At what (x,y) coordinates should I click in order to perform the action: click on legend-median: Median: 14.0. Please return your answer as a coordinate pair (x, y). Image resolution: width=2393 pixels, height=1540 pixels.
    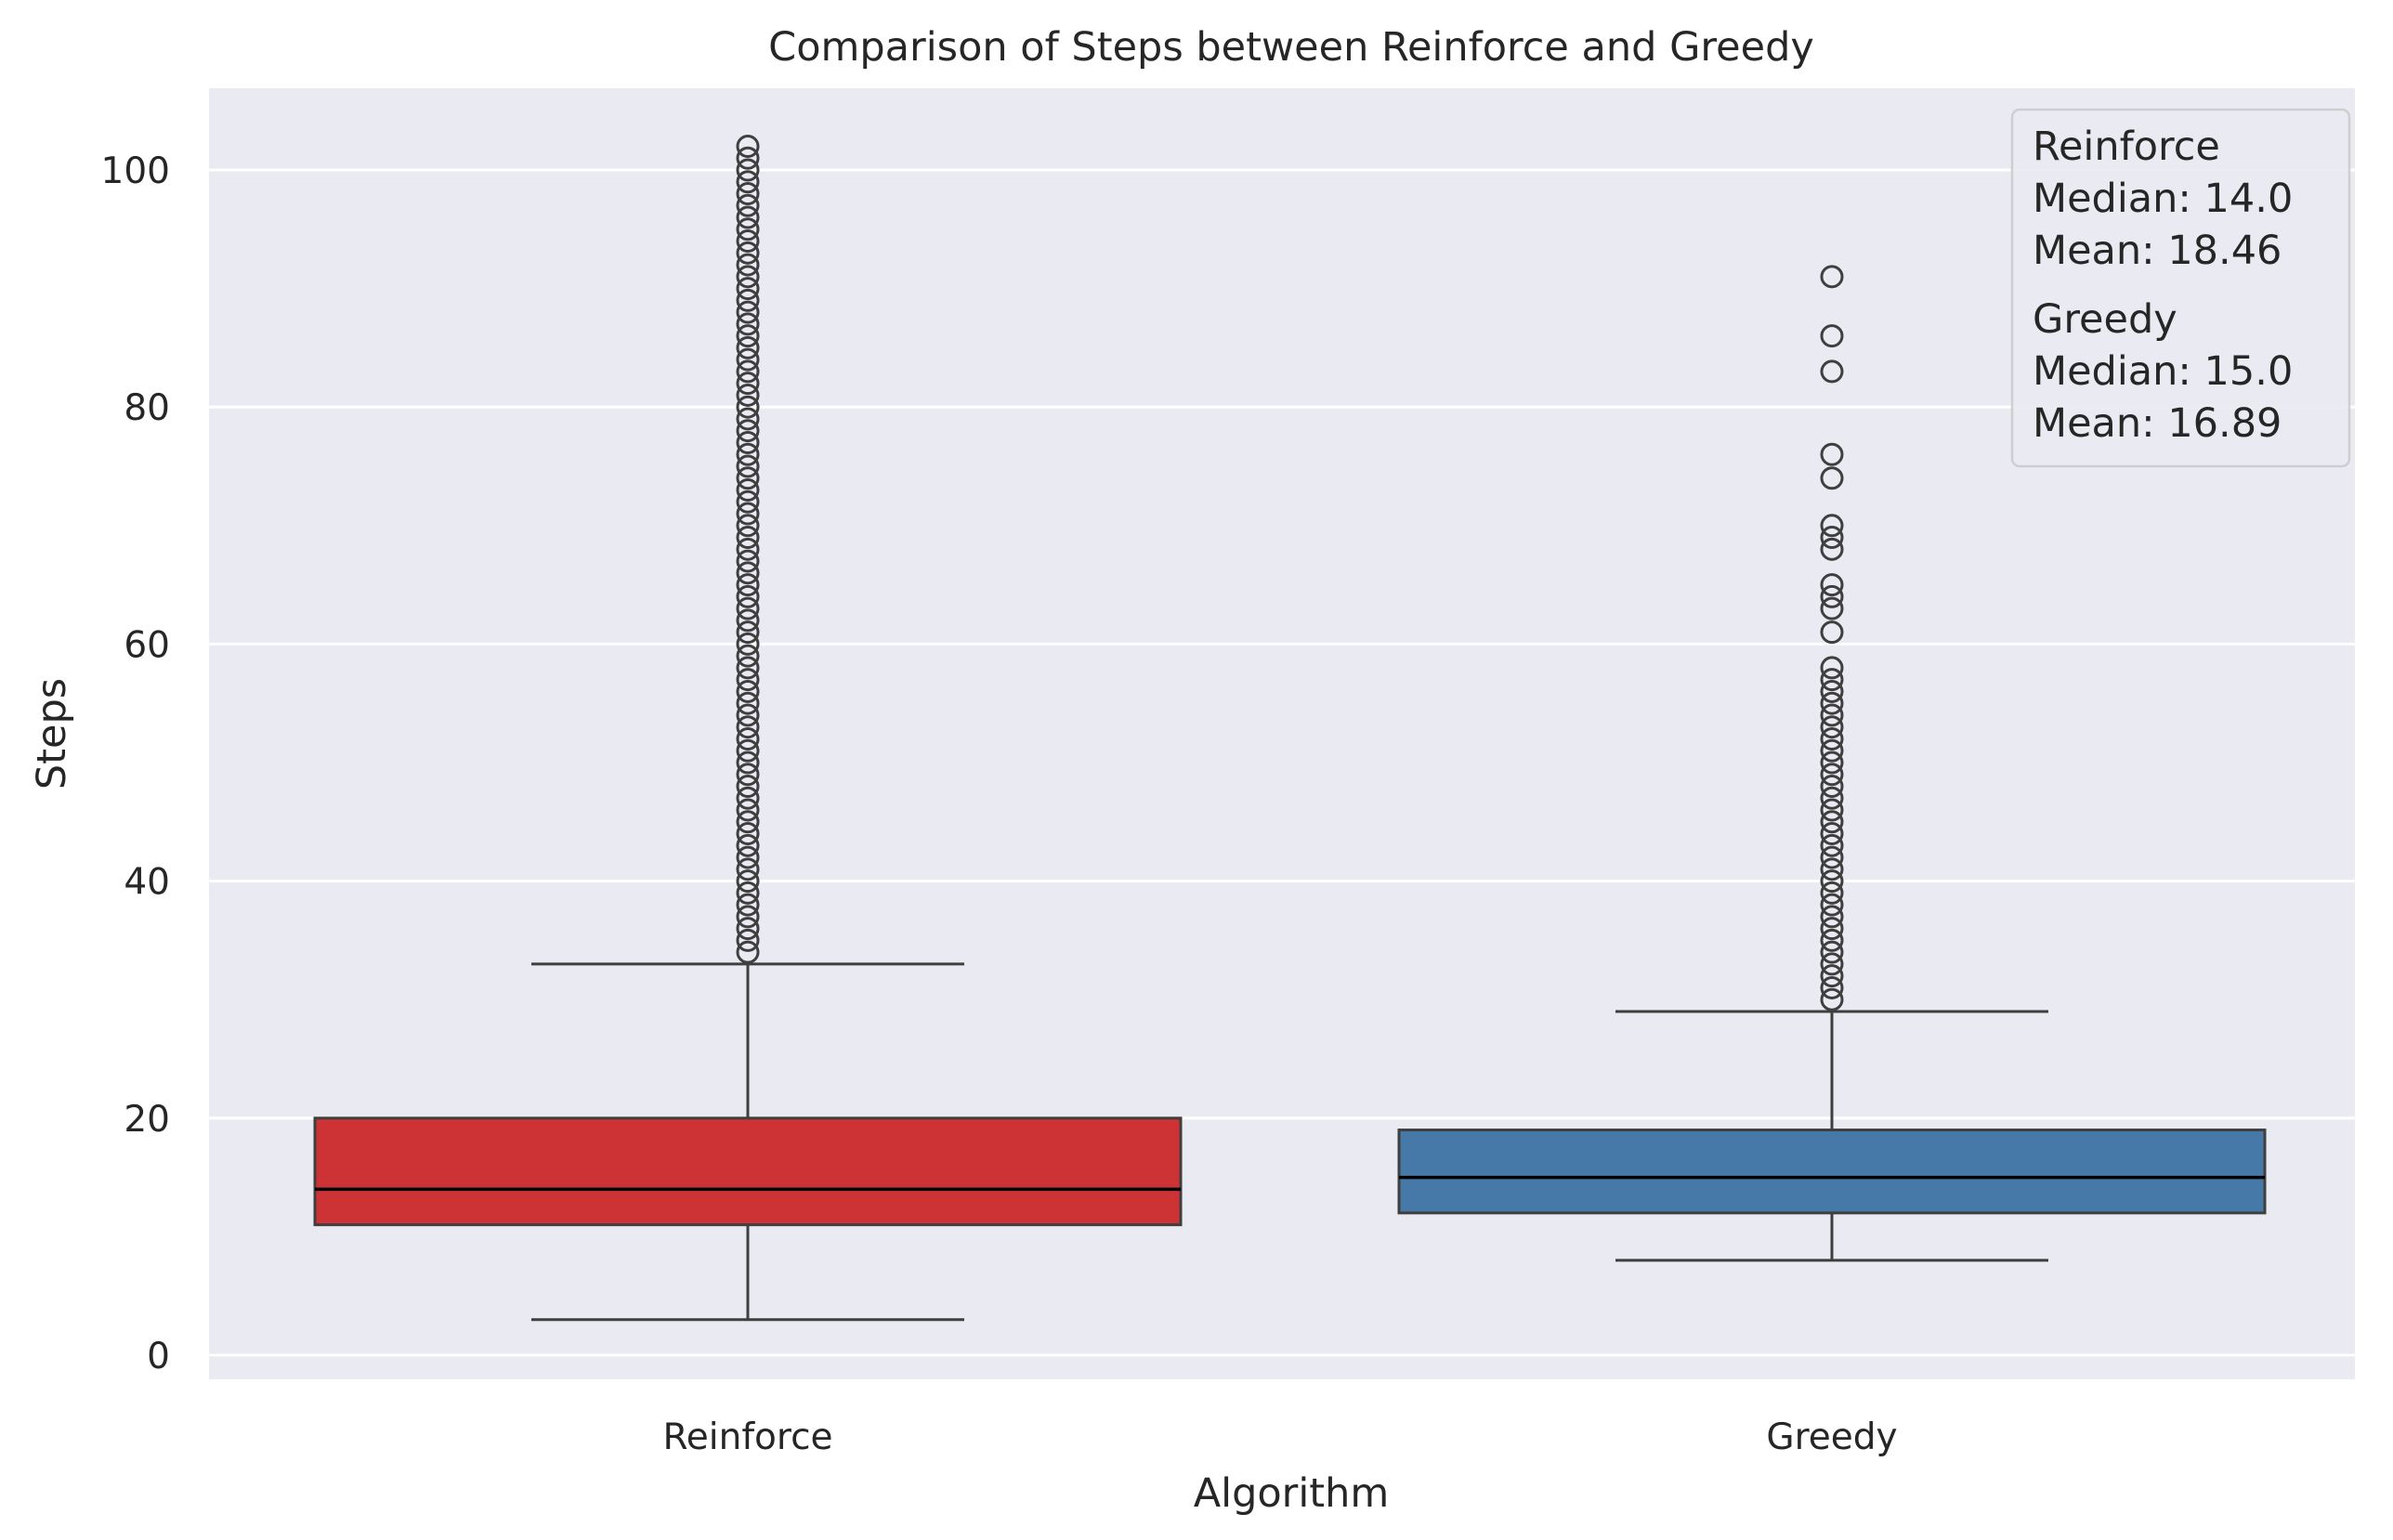
    Looking at the image, I should click on (2163, 199).